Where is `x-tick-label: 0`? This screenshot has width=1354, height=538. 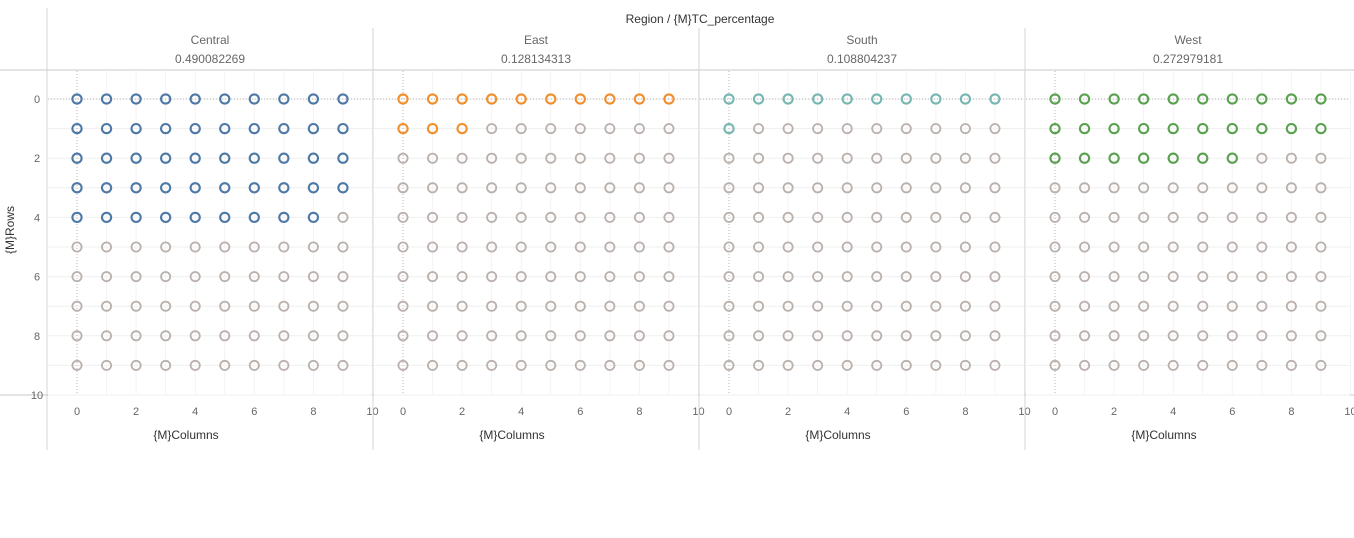 x-tick-label: 0 is located at coordinates (1055, 412).